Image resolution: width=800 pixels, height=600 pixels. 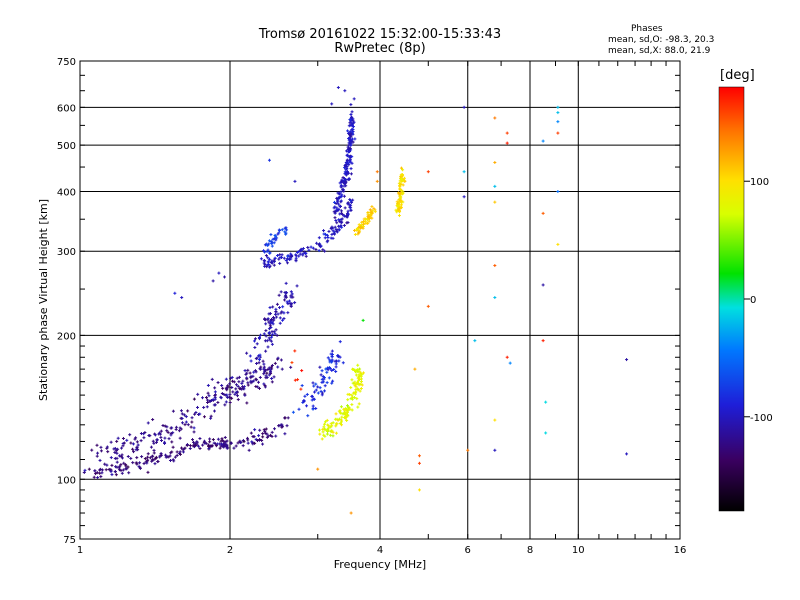 I want to click on x-tick-label: 16, so click(x=680, y=550).